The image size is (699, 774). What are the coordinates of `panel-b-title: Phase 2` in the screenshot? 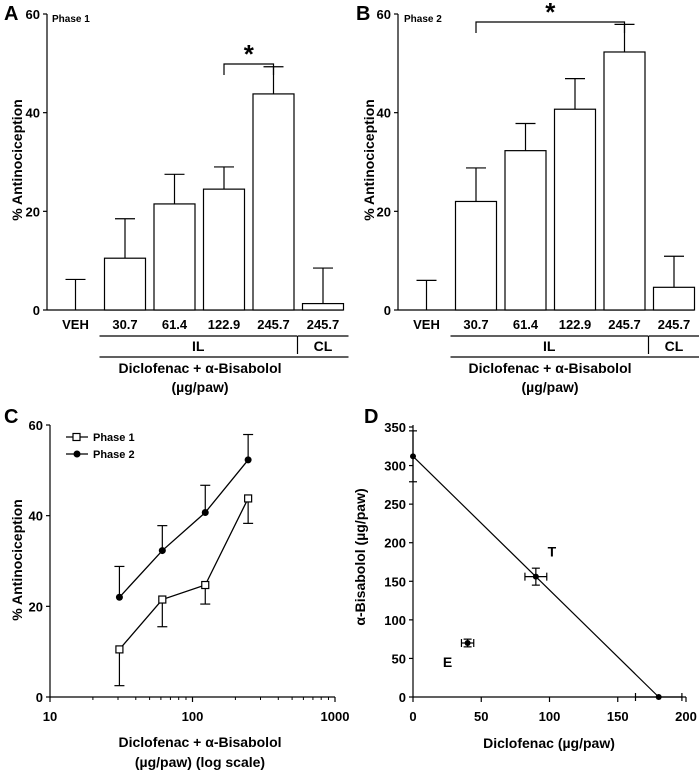 It's located at (423, 19).